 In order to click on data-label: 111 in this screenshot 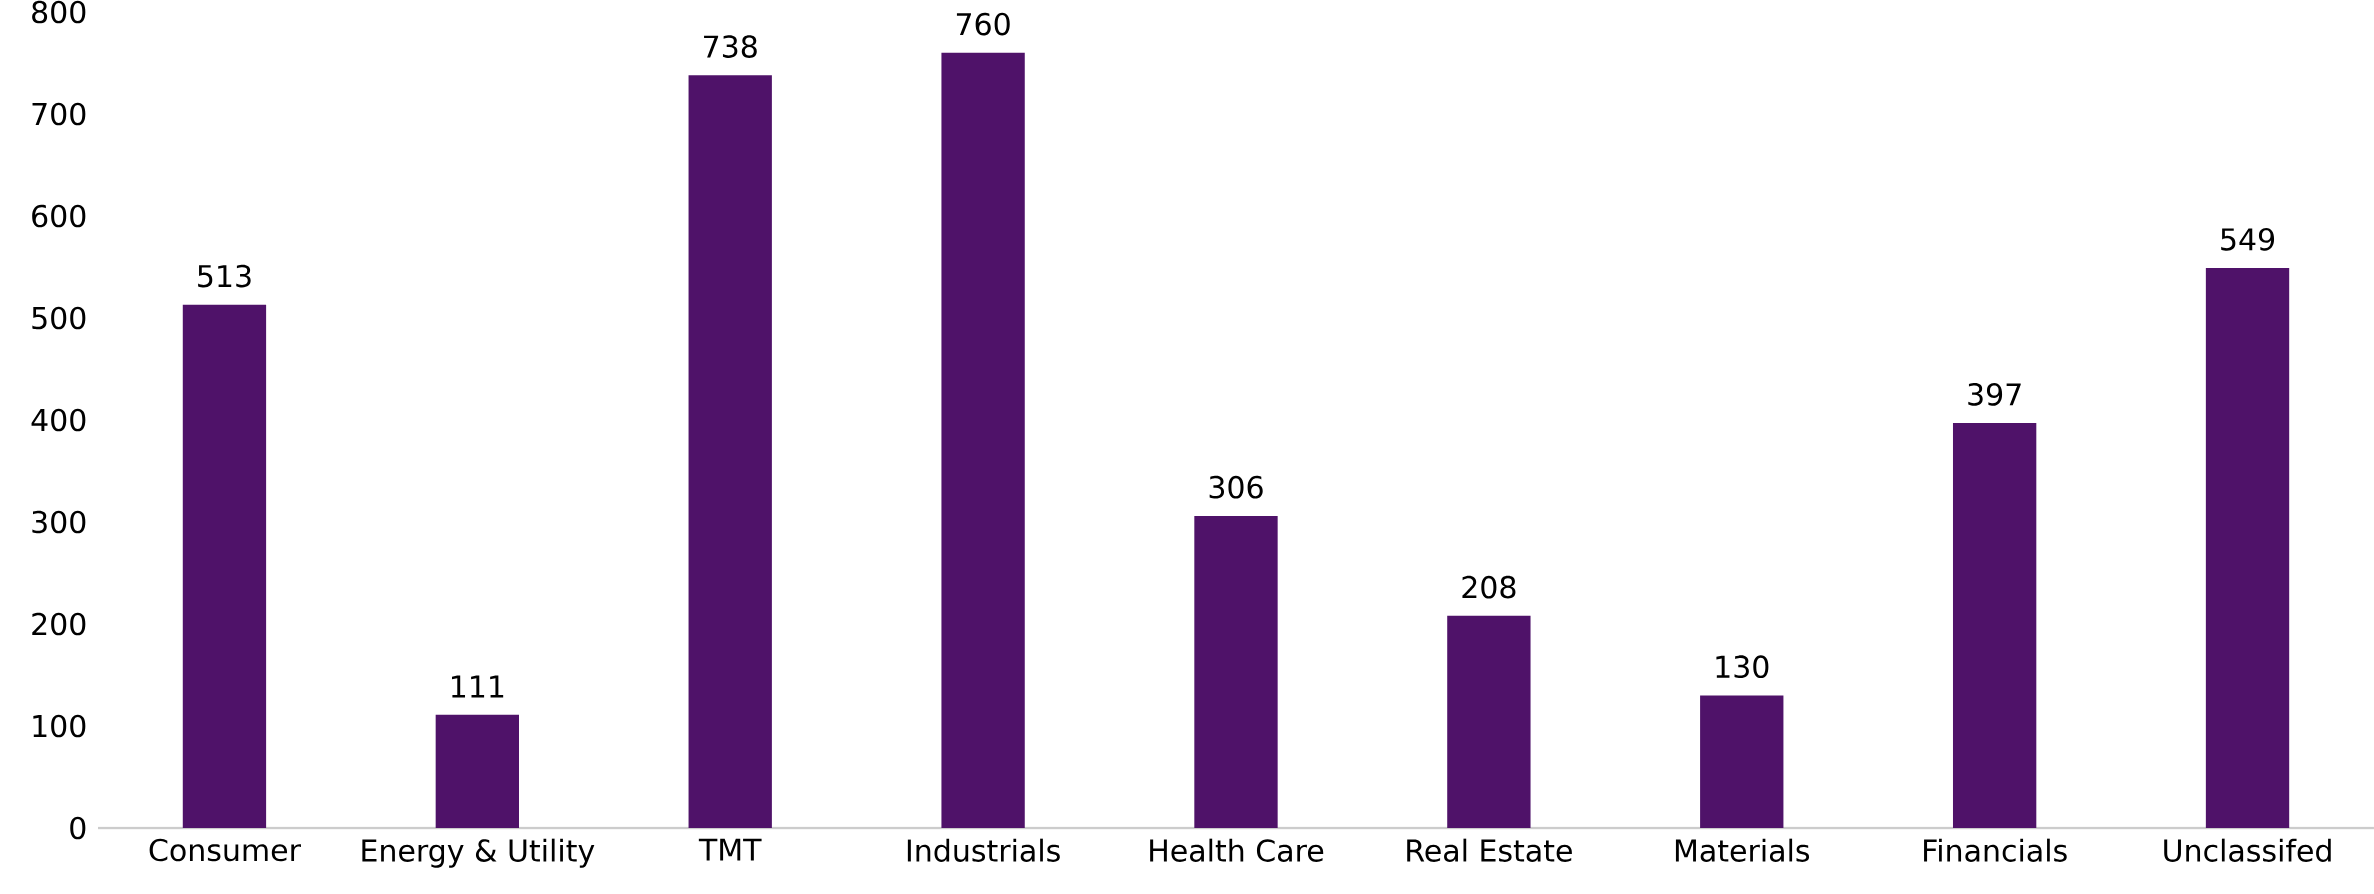, I will do `click(478, 686)`.